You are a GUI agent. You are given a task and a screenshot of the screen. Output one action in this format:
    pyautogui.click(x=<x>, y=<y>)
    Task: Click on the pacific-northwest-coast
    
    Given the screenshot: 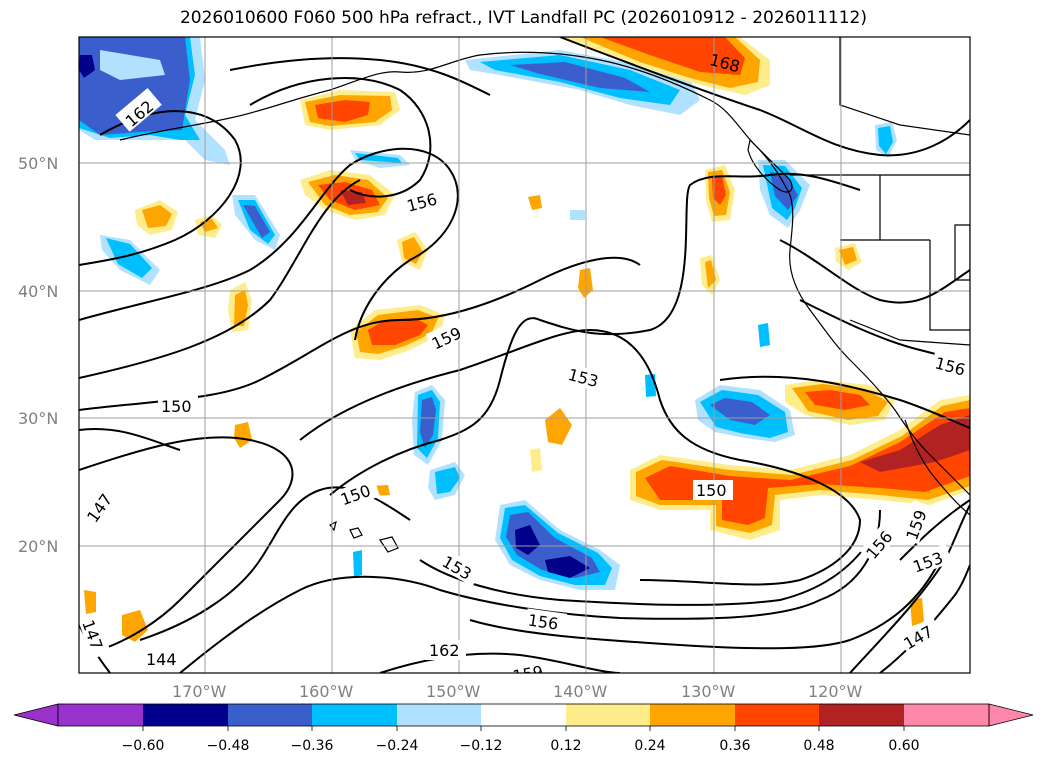 What is the action you would take?
    pyautogui.click(x=879, y=345)
    